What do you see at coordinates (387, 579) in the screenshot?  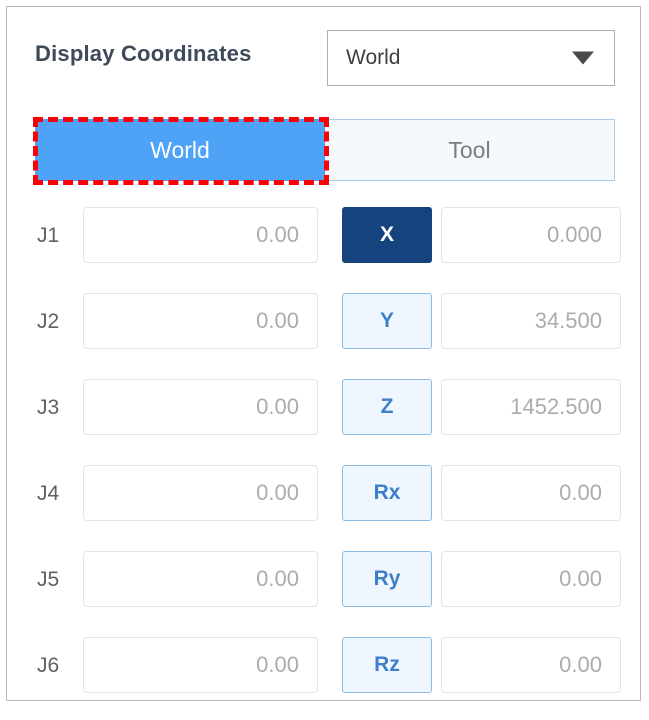 I see `axis-button-ry: Ry` at bounding box center [387, 579].